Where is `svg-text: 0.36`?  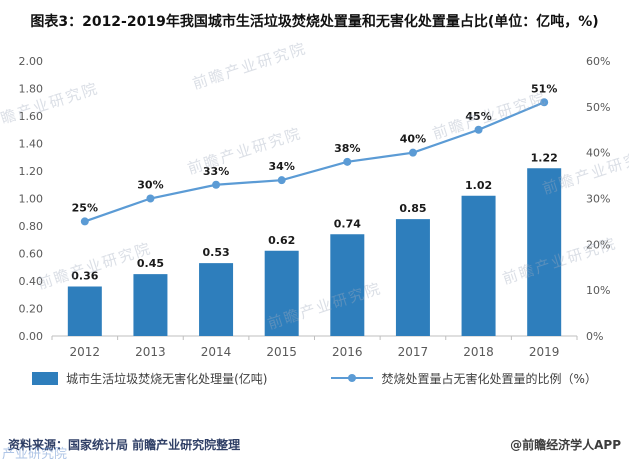
svg-text: 0.36 is located at coordinates (84, 275).